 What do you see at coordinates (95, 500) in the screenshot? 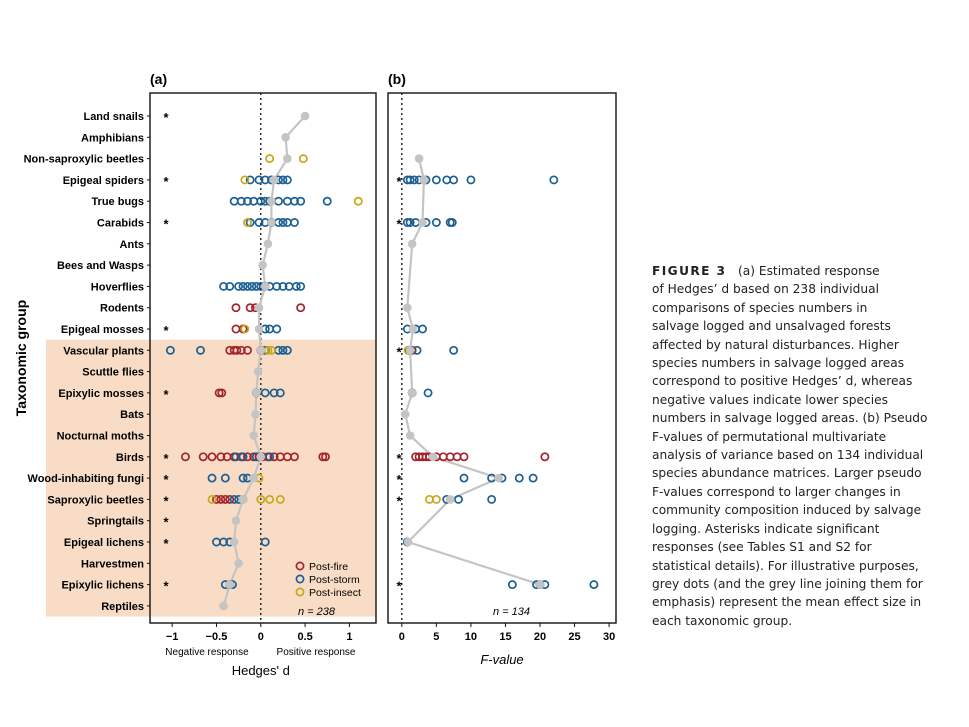
I see `category-label-saproxylic-beetles: Saproxylic beetles` at bounding box center [95, 500].